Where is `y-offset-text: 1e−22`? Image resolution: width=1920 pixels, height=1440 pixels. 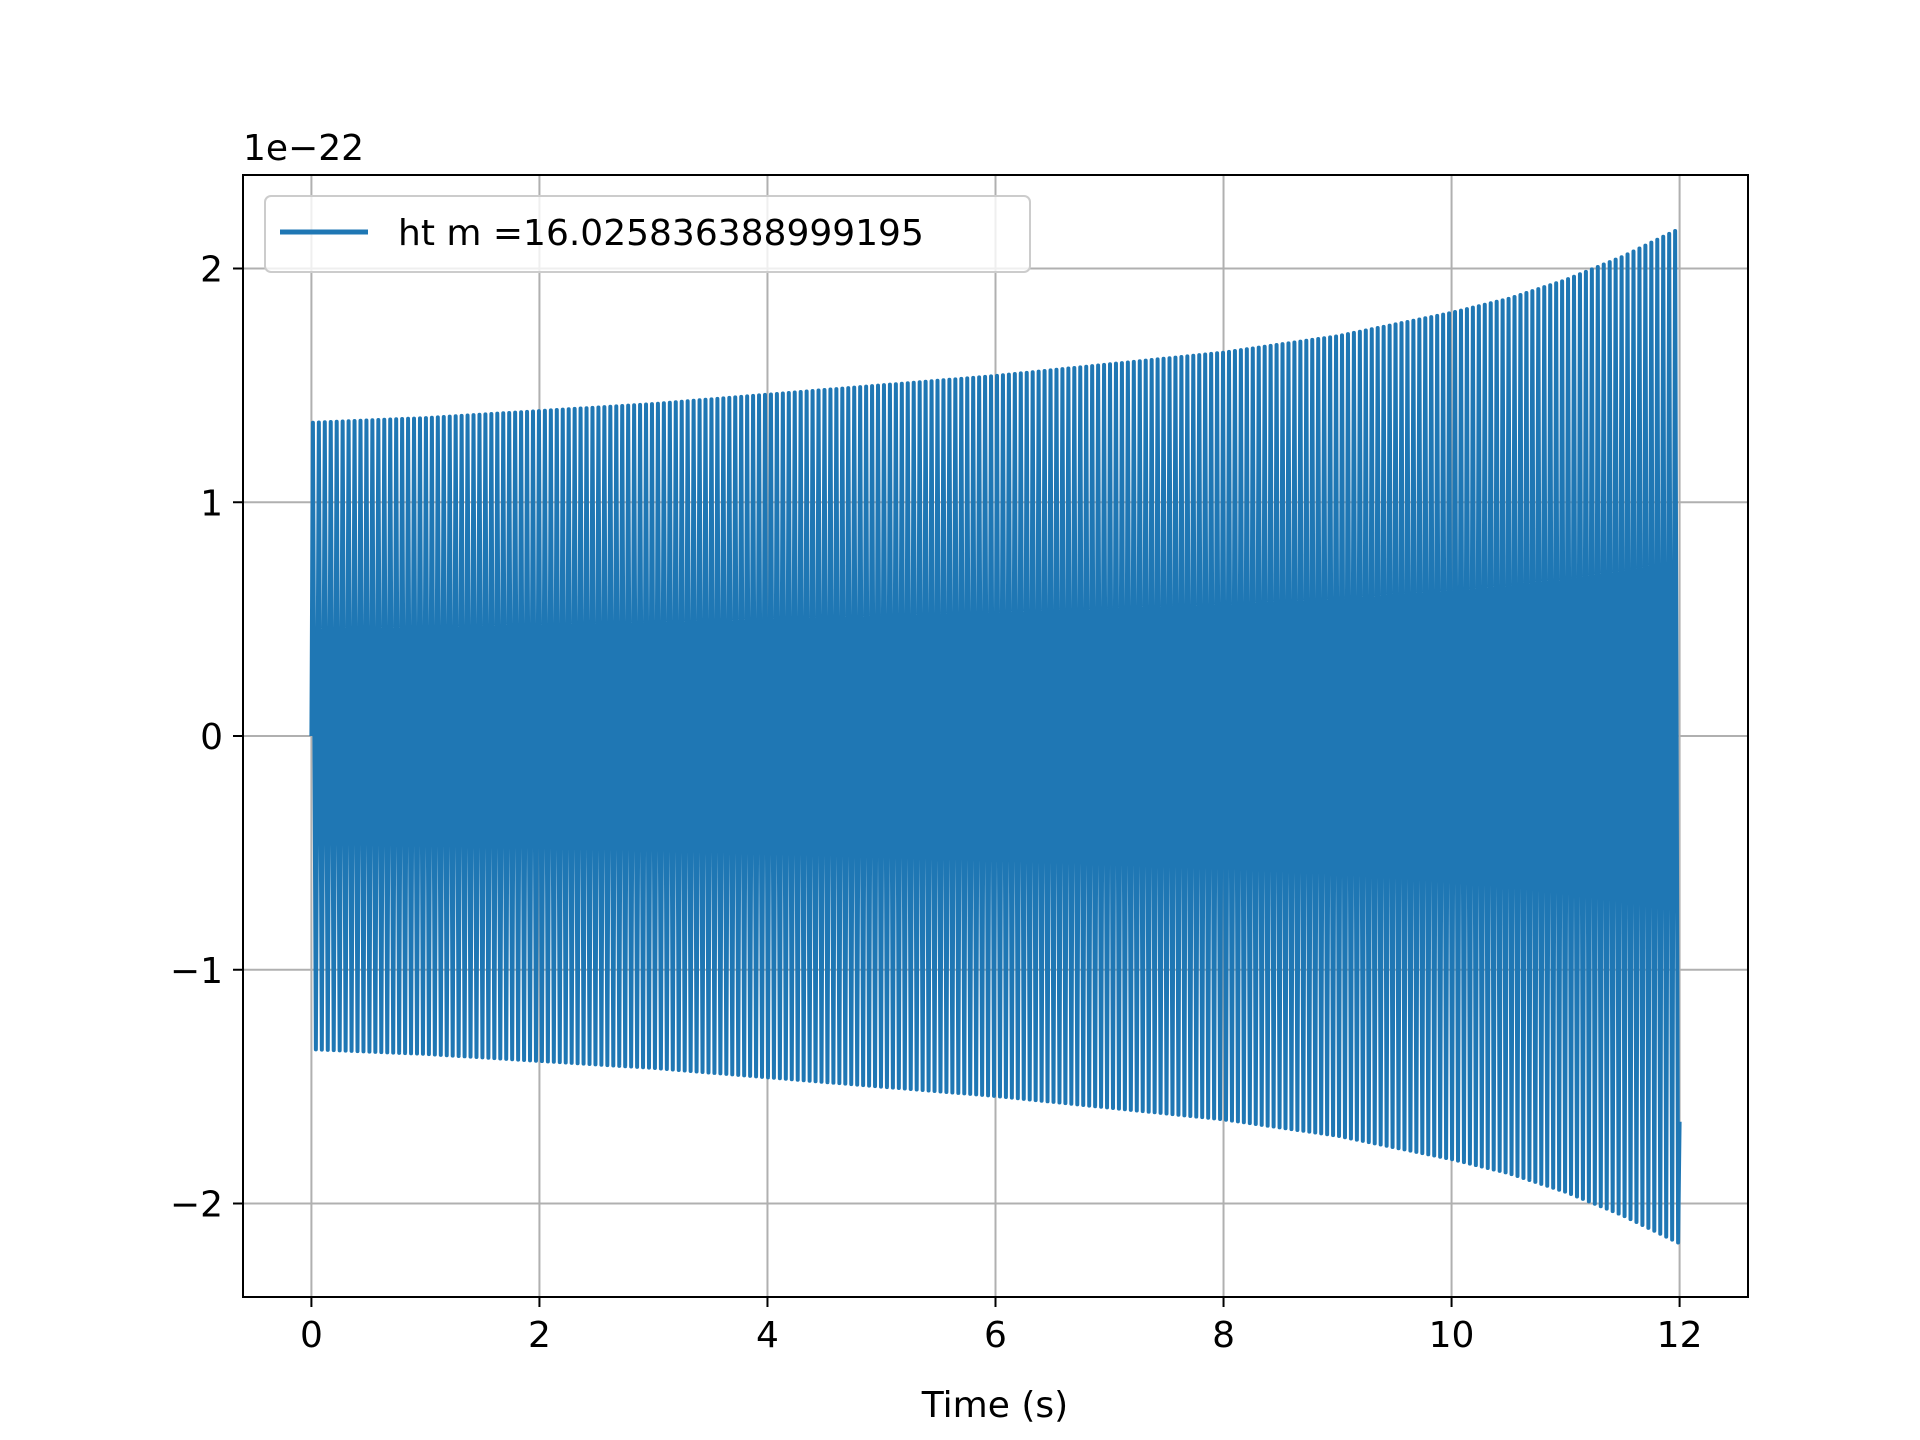 y-offset-text: 1e−22 is located at coordinates (303, 148).